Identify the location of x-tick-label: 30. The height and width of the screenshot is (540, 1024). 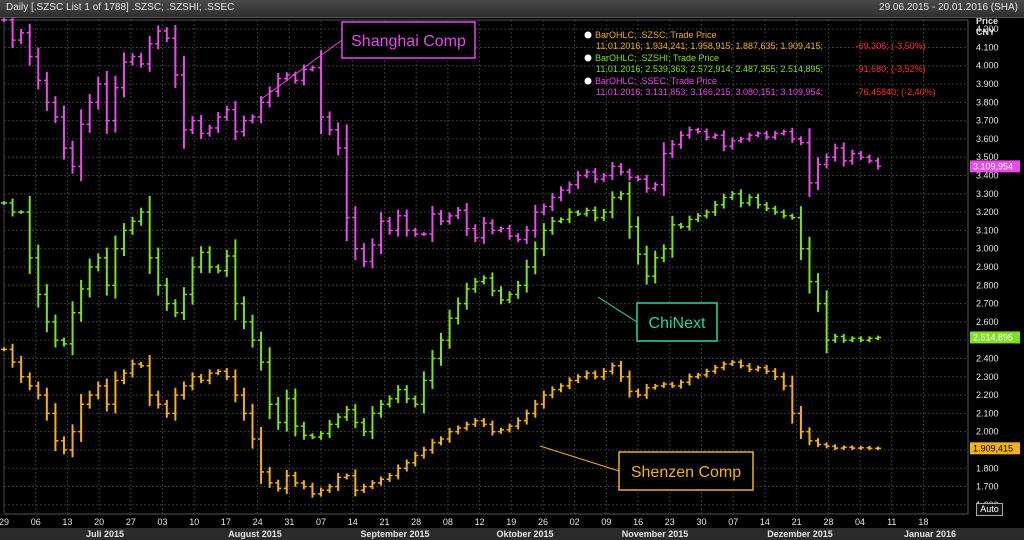
(701, 522).